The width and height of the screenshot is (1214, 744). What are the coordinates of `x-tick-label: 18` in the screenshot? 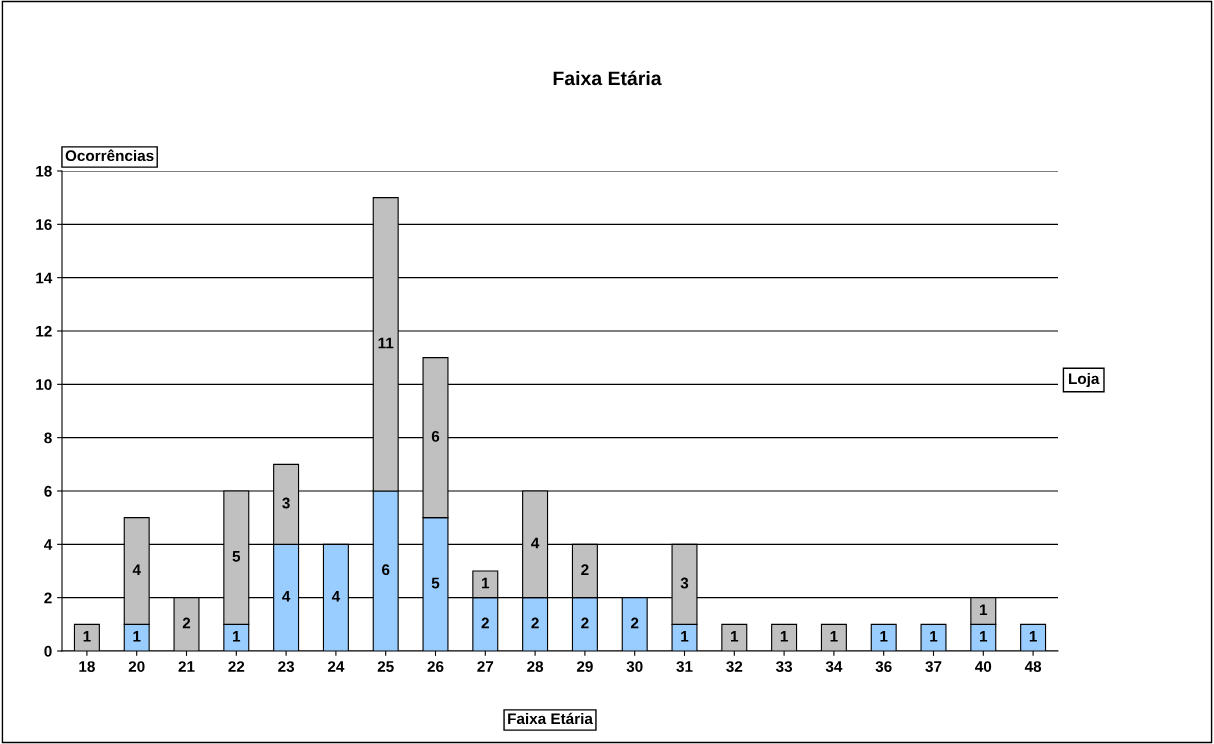 It's located at (87, 666).